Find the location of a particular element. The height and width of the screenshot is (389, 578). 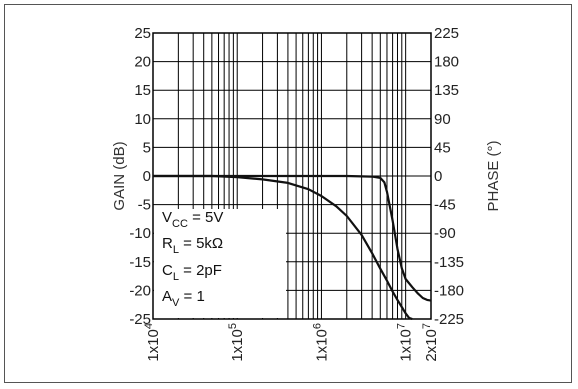

gain-tick-label: -25 is located at coordinates (140, 319).